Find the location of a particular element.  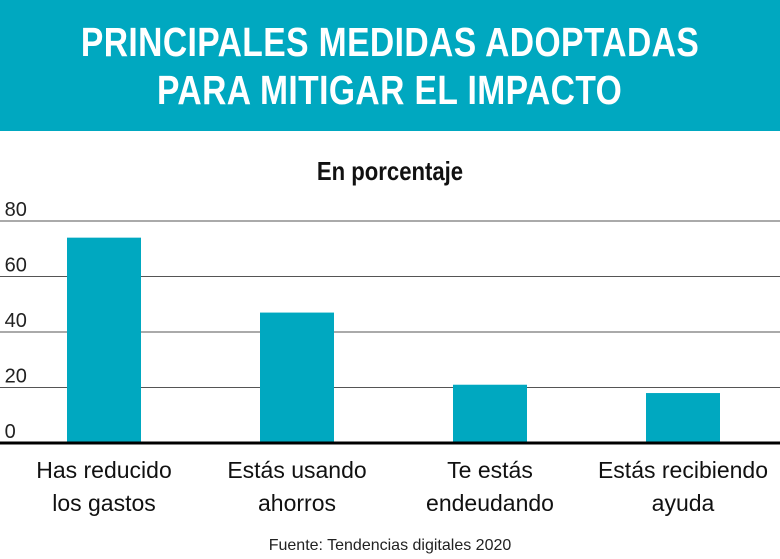

x-tick-label: Has reducido is located at coordinates (104, 470).